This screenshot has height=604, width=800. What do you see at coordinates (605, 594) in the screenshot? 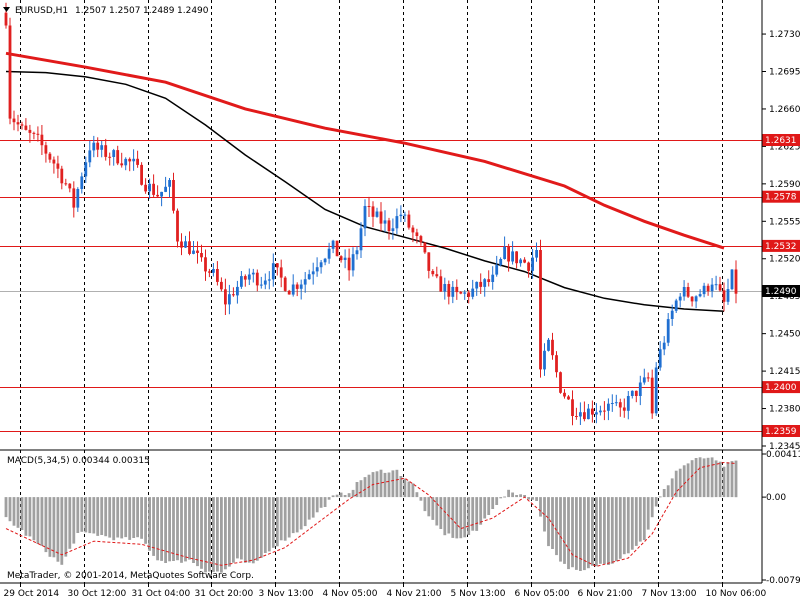
I see `time-tick-label: 6 Nov 21:00` at bounding box center [605, 594].